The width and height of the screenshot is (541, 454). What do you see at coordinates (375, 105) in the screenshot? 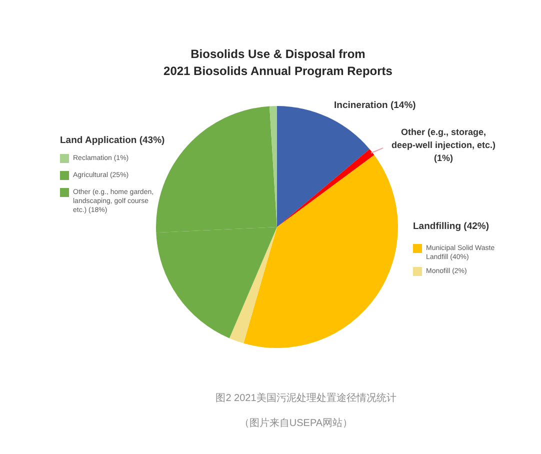
I see `slice-label: Incineration (14%)` at bounding box center [375, 105].